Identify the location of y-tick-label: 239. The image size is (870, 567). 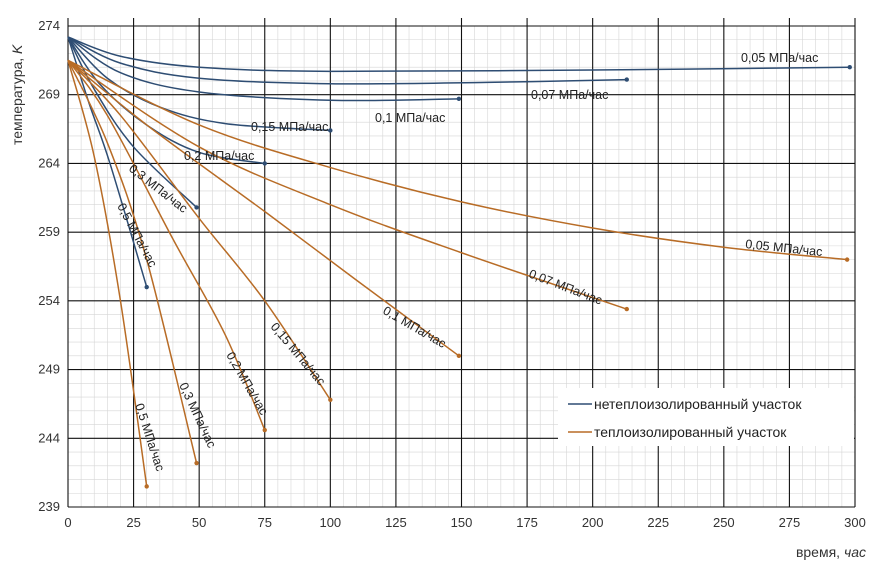
(49, 506).